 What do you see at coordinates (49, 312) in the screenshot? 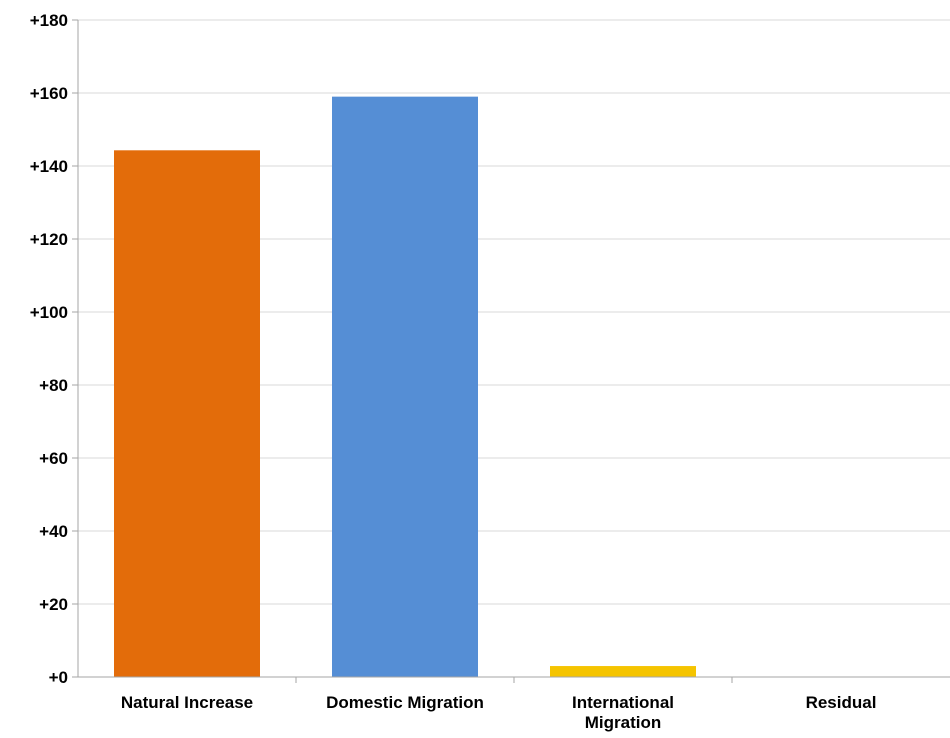
I see `y-tick-label: +100` at bounding box center [49, 312].